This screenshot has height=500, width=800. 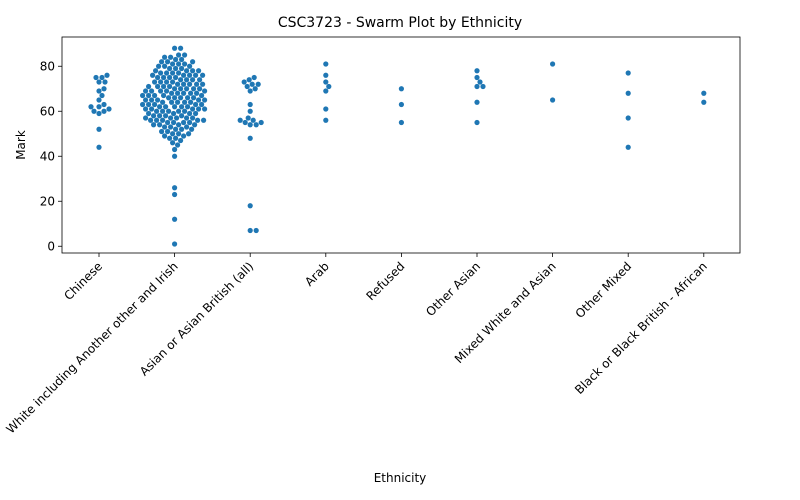 I want to click on y-tick-label: 0, so click(x=51, y=246).